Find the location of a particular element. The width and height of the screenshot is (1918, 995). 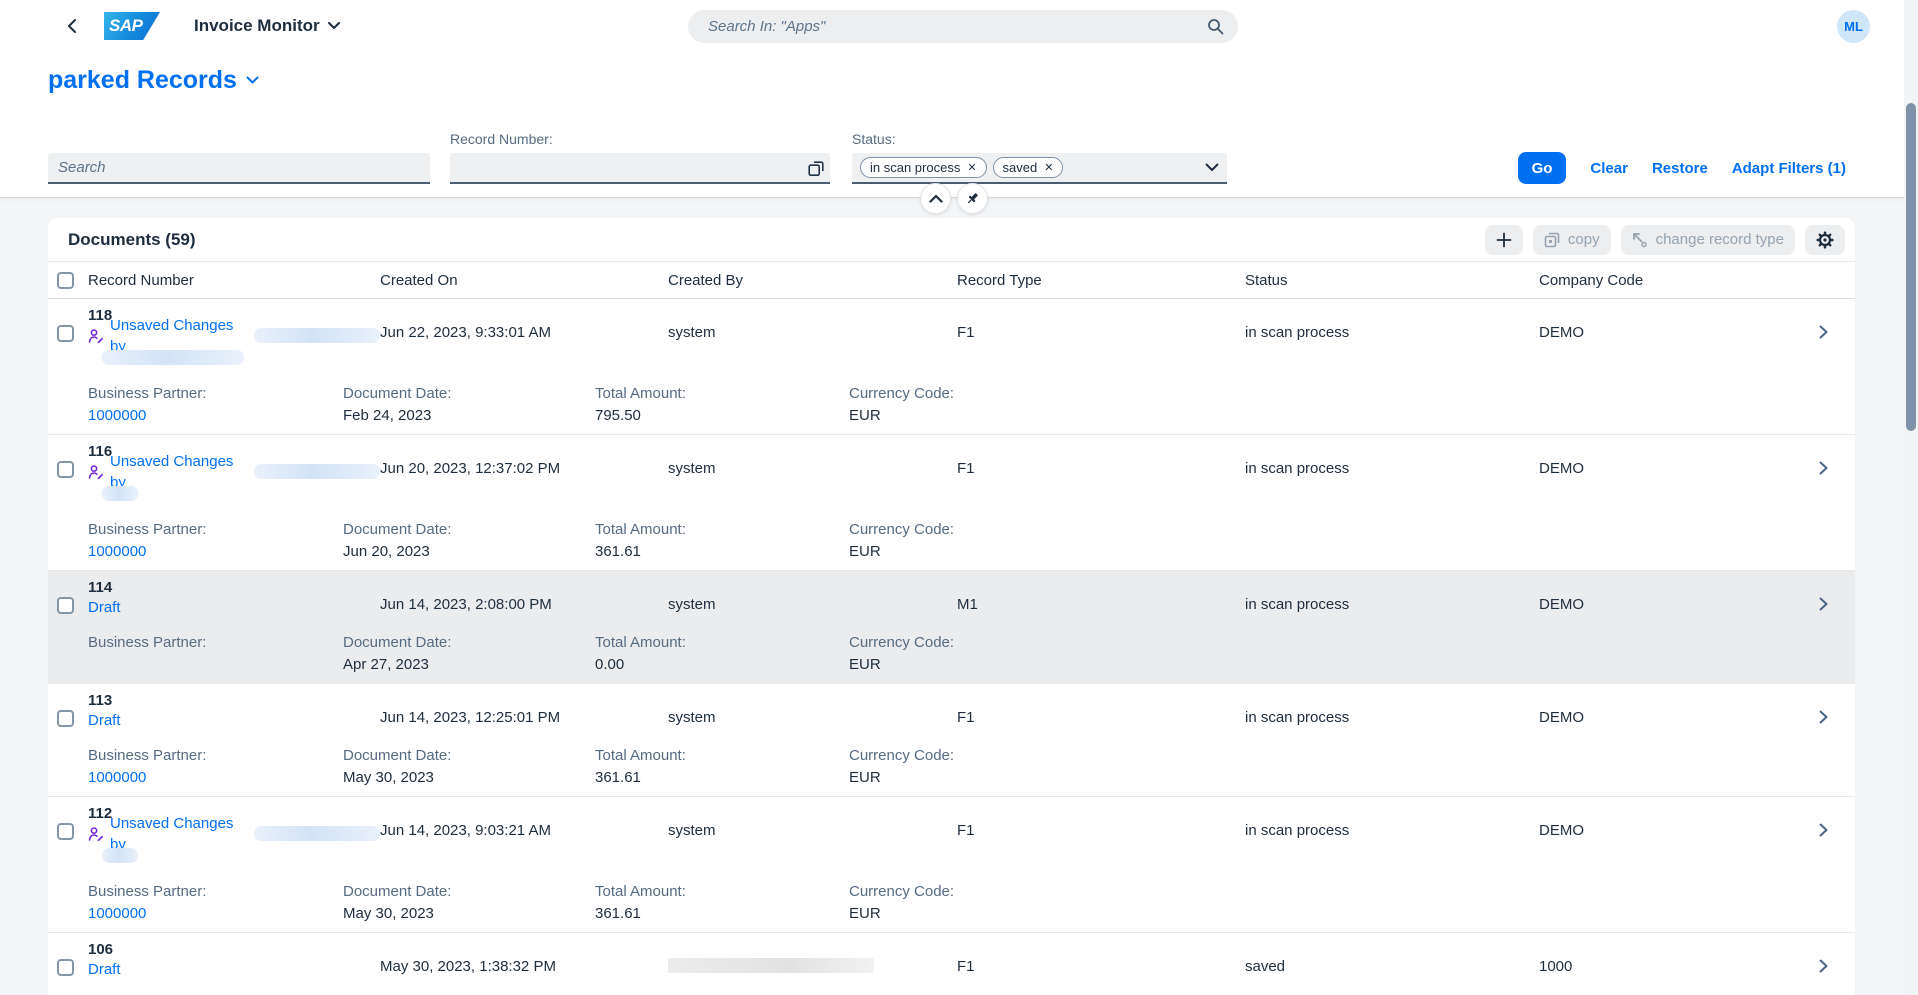

total-amount-value: 795.50 is located at coordinates (618, 415).